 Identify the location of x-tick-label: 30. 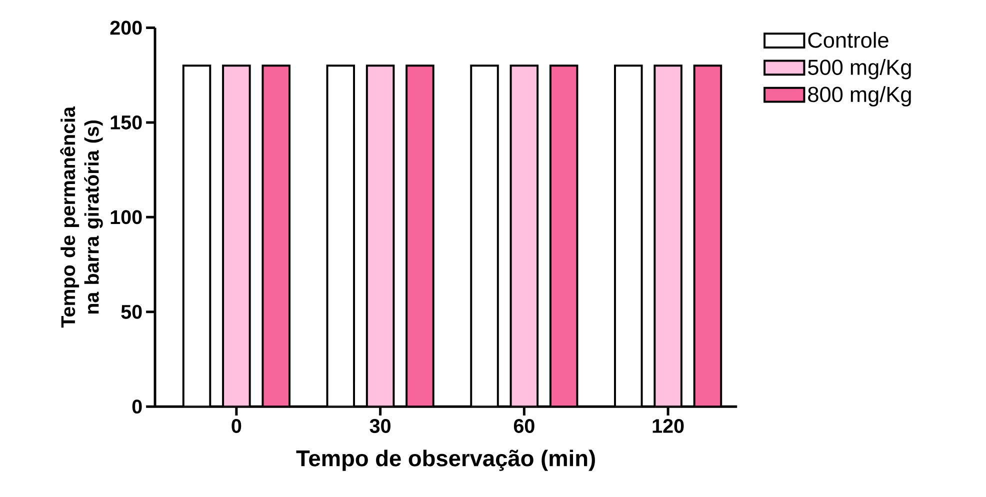
(380, 426).